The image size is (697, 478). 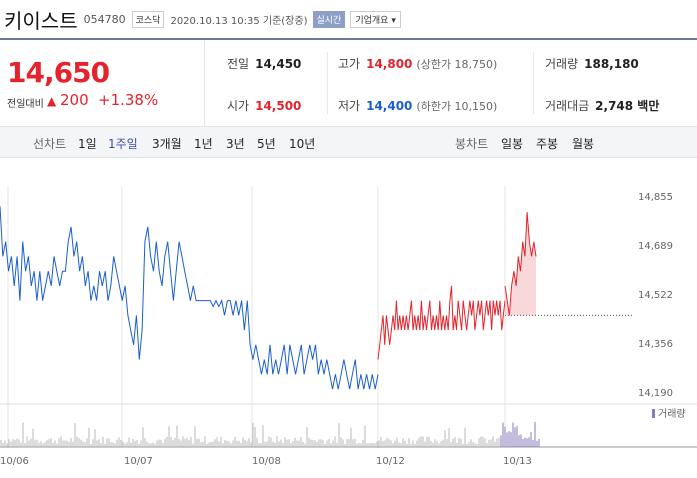 I want to click on change-label: 전일대비, so click(x=25, y=104).